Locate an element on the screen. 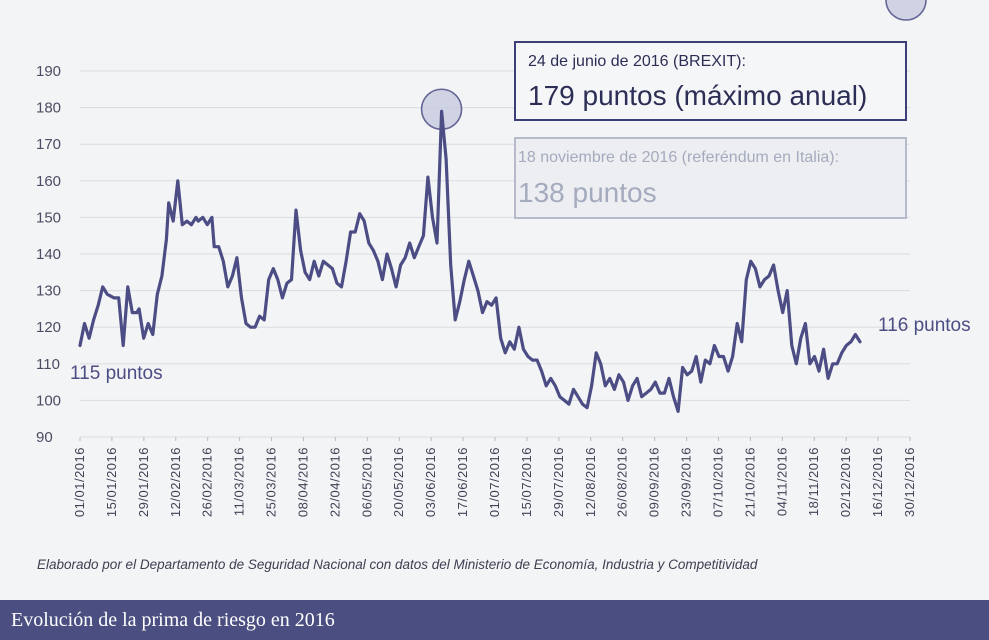 The height and width of the screenshot is (640, 989). x-tick-label: 23/09/2016 is located at coordinates (686, 482).